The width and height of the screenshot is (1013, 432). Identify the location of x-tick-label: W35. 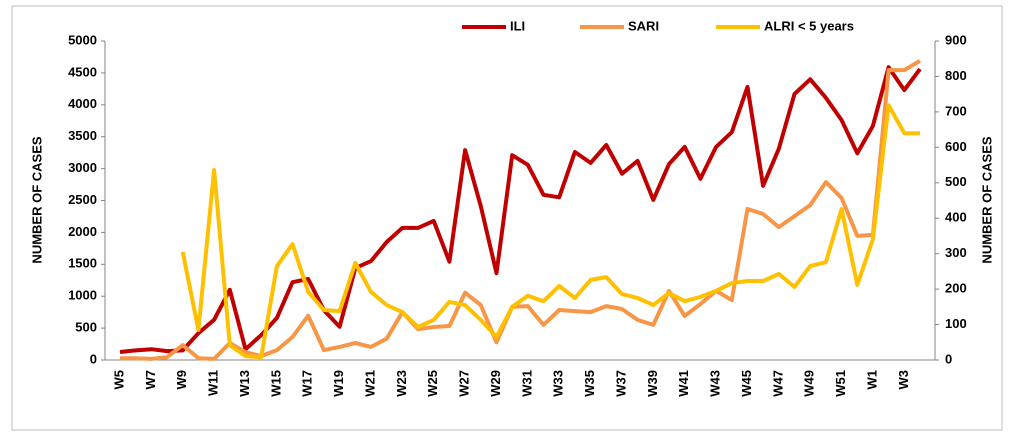
(589, 383).